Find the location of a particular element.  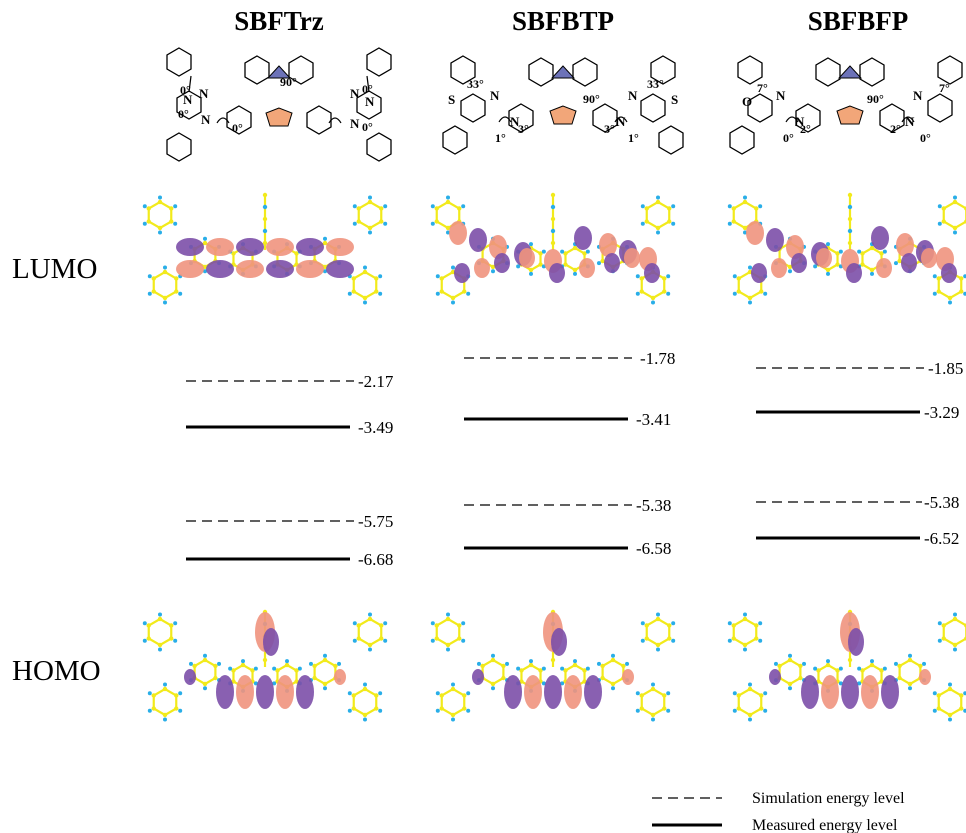

sbfbfp-lumo-meas-value: -3.29 is located at coordinates (941, 412).